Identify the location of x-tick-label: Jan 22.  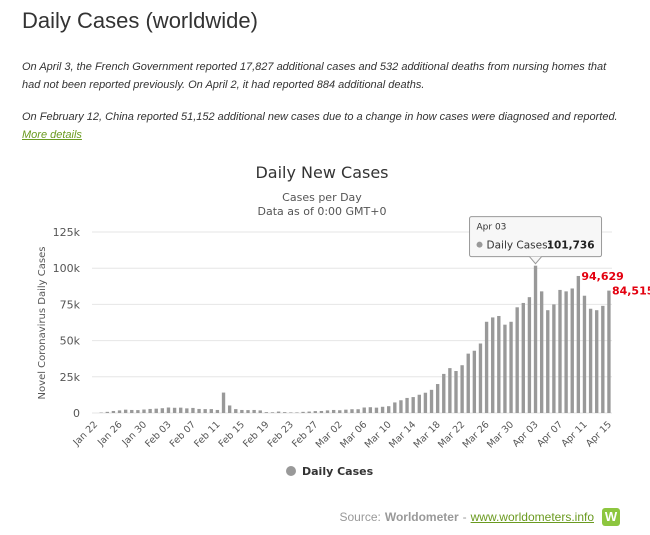
(86, 434).